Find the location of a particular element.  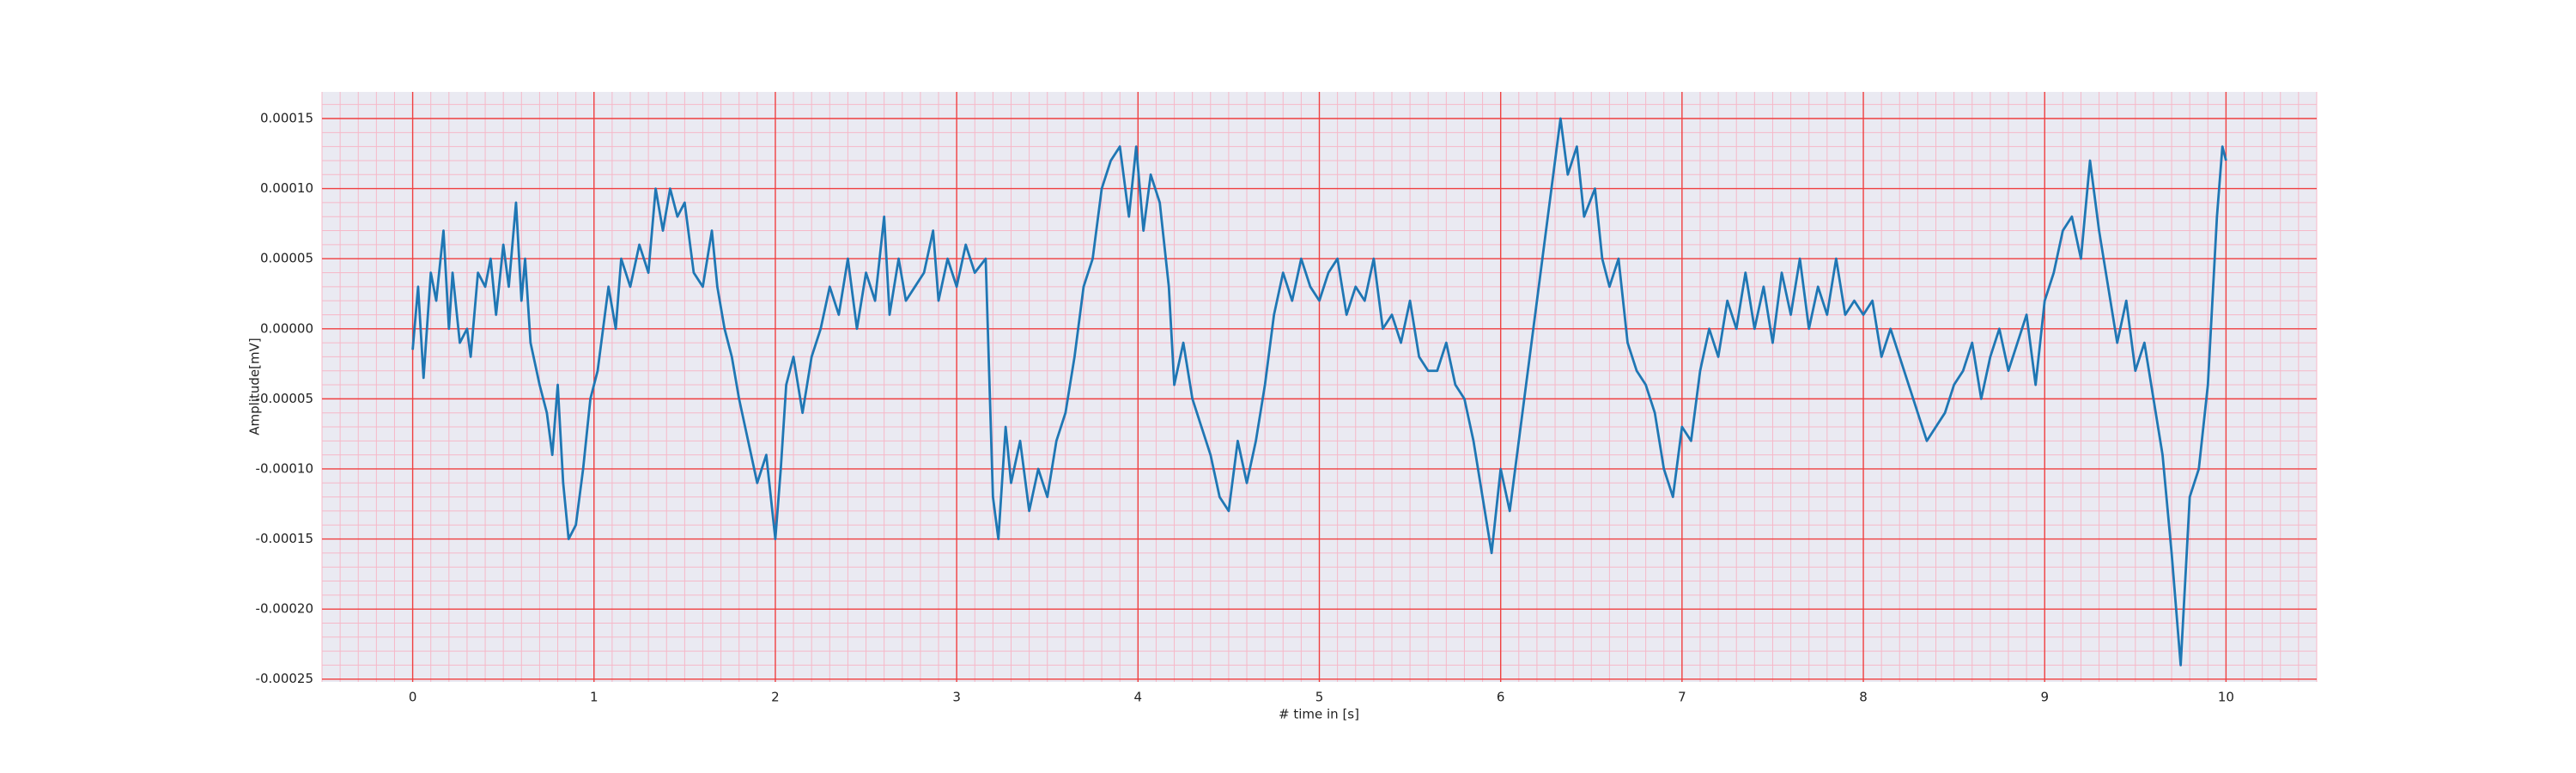

x-tick-label: 2 is located at coordinates (775, 697).